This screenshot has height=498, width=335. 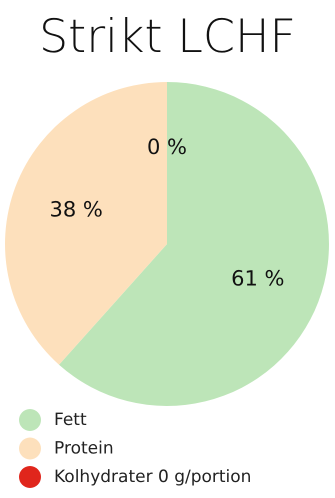 What do you see at coordinates (70, 420) in the screenshot?
I see `legend-label: Fett` at bounding box center [70, 420].